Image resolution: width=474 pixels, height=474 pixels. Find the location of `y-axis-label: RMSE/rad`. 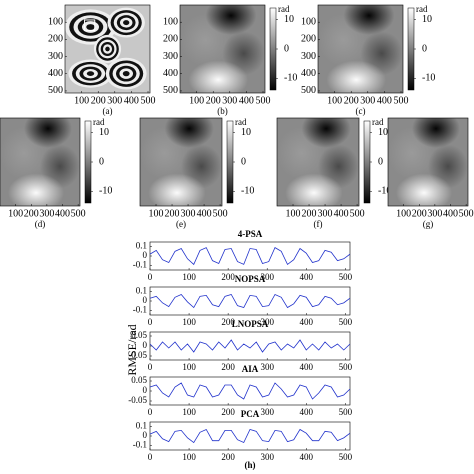

y-axis-label: RMSE/rad is located at coordinates (132, 349).